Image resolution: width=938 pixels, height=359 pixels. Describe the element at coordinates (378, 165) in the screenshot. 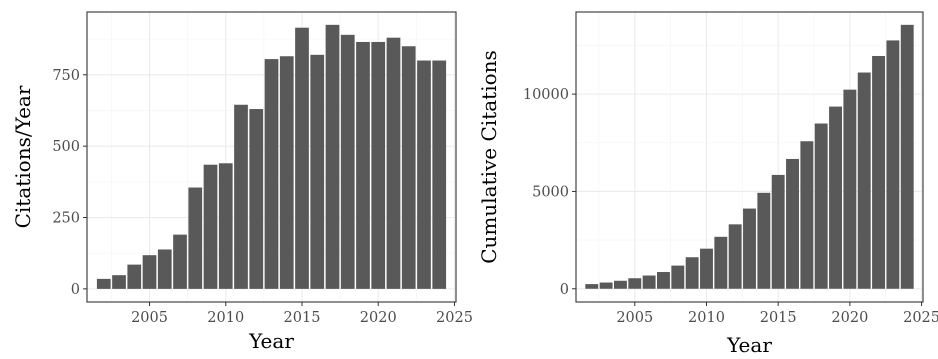

I see `left-bar-2020` at that location.